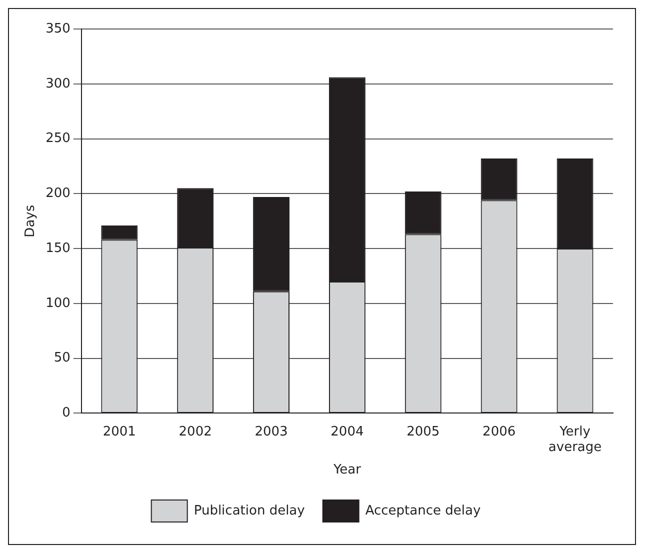 This screenshot has height=557, width=646. I want to click on y-tick-label: 0, so click(66, 413).